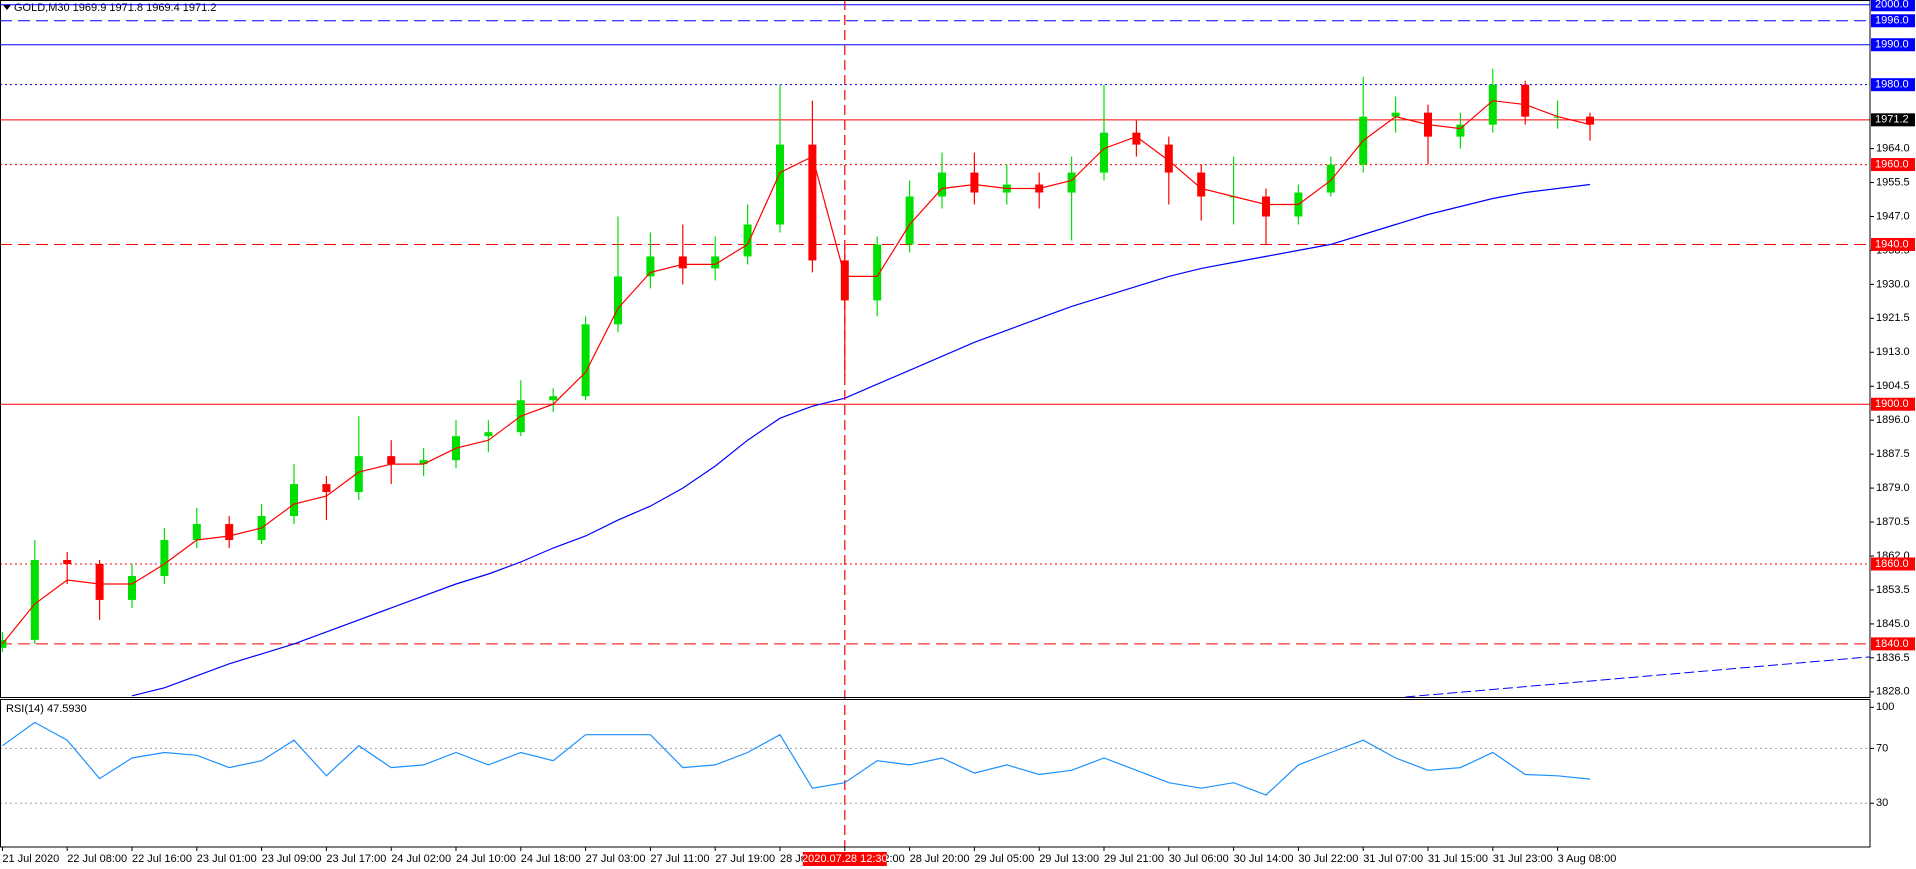  Describe the element at coordinates (1393, 859) in the screenshot. I see `x-tick-label: 31 Jul 07:00` at that location.